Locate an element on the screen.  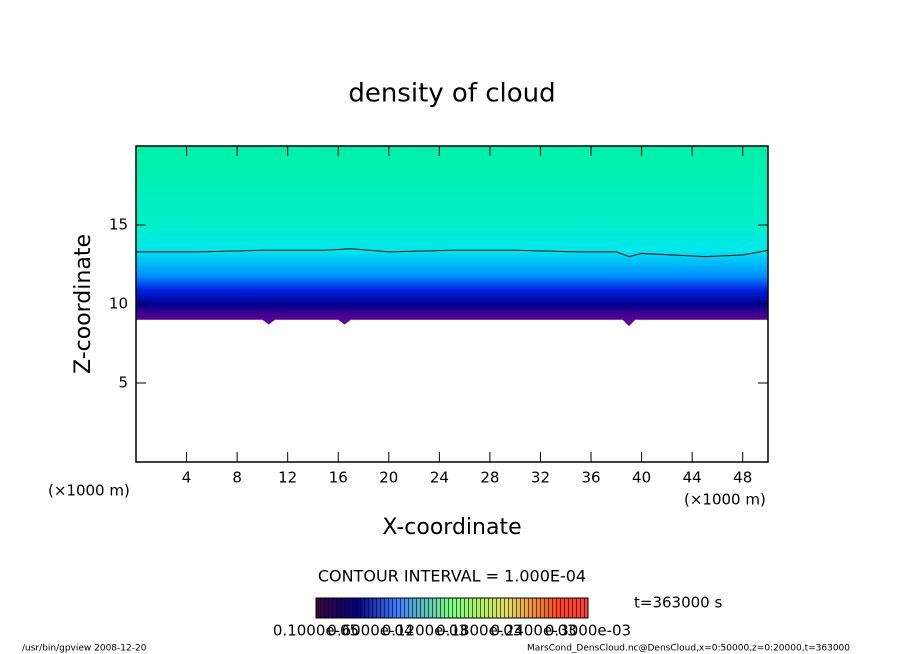
x-tick-label: 48 is located at coordinates (742, 478).